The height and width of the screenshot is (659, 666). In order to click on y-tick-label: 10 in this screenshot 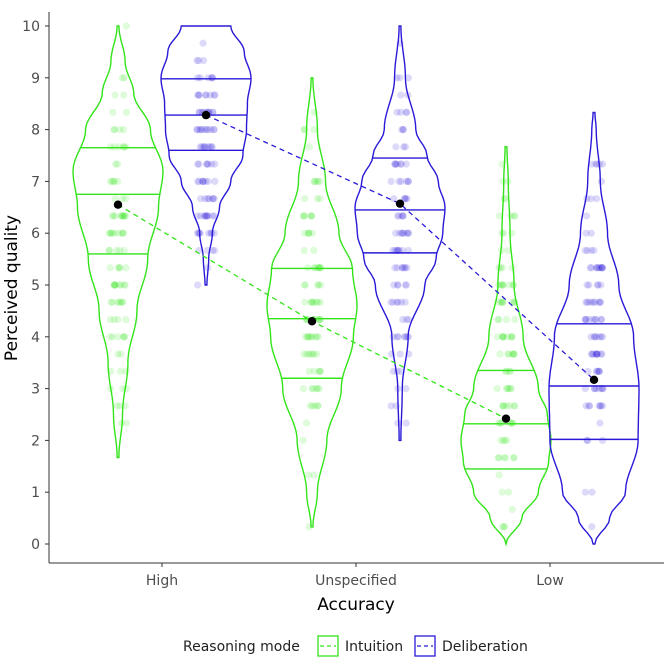, I will do `click(31, 27)`.